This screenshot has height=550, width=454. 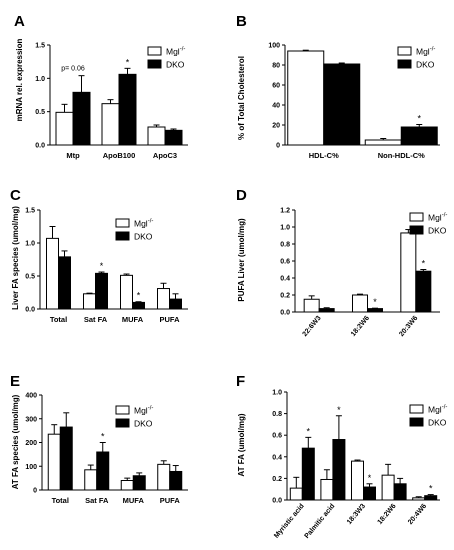 I want to click on x-tick-label: 20:4W6, so click(x=417, y=514).